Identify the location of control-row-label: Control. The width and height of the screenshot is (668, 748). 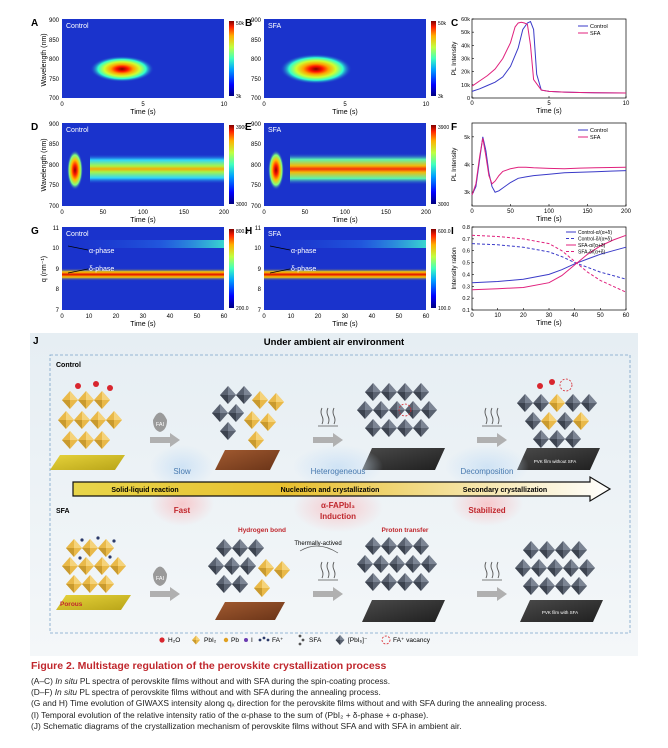
(68, 365).